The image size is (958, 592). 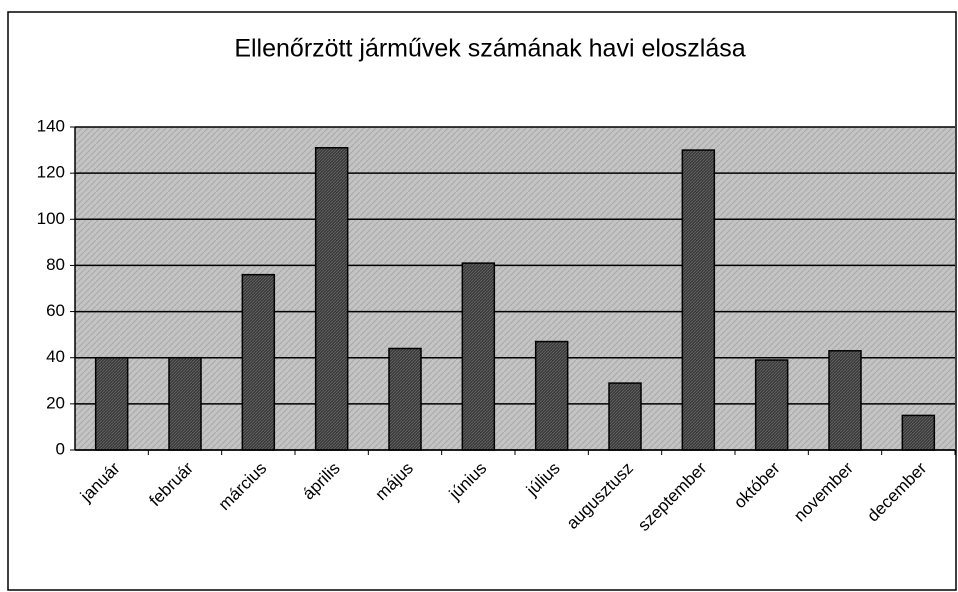 What do you see at coordinates (60, 448) in the screenshot?
I see `y-tick-label: 0` at bounding box center [60, 448].